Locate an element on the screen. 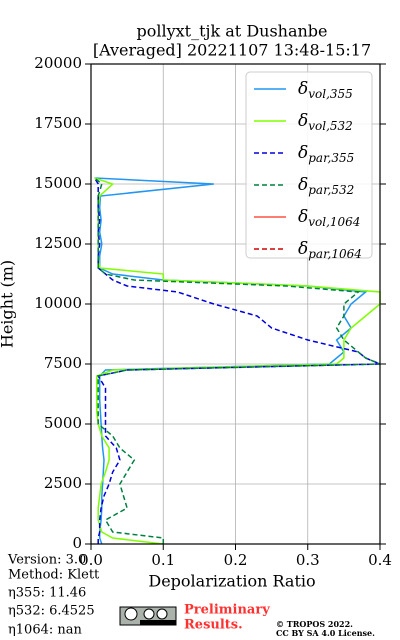 The image size is (400, 640). y-tick-label: 10000 is located at coordinates (58, 303).